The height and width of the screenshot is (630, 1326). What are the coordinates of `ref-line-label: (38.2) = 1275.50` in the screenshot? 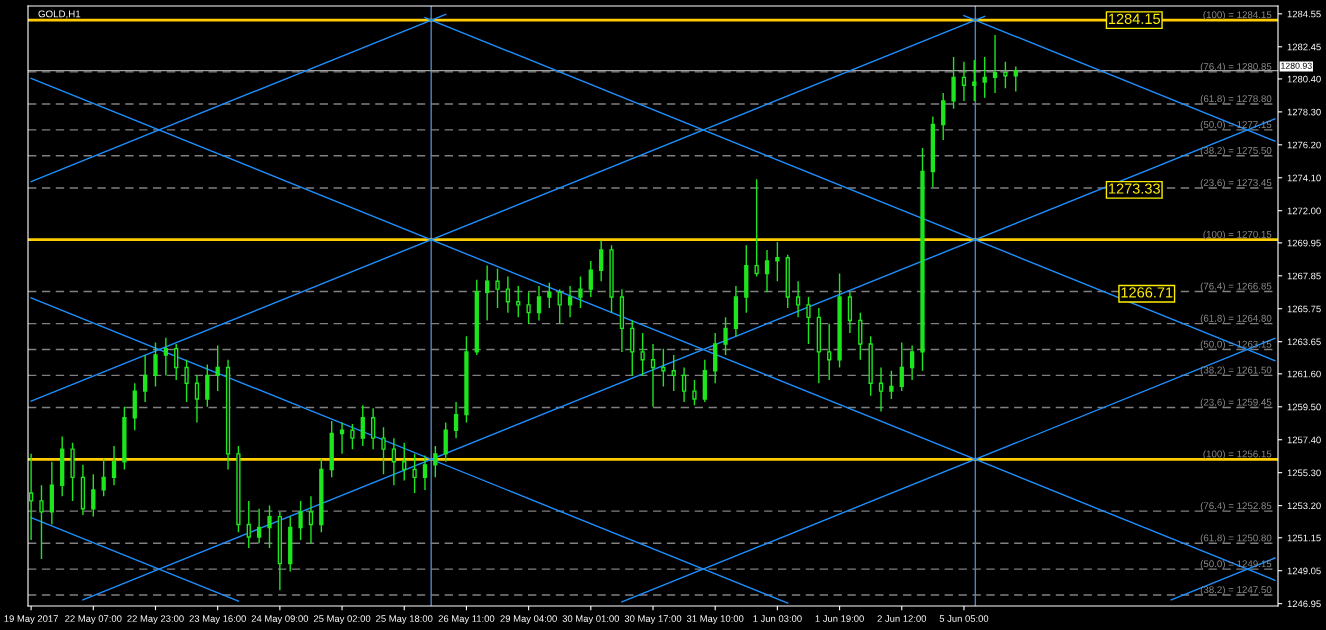 It's located at (1236, 151).